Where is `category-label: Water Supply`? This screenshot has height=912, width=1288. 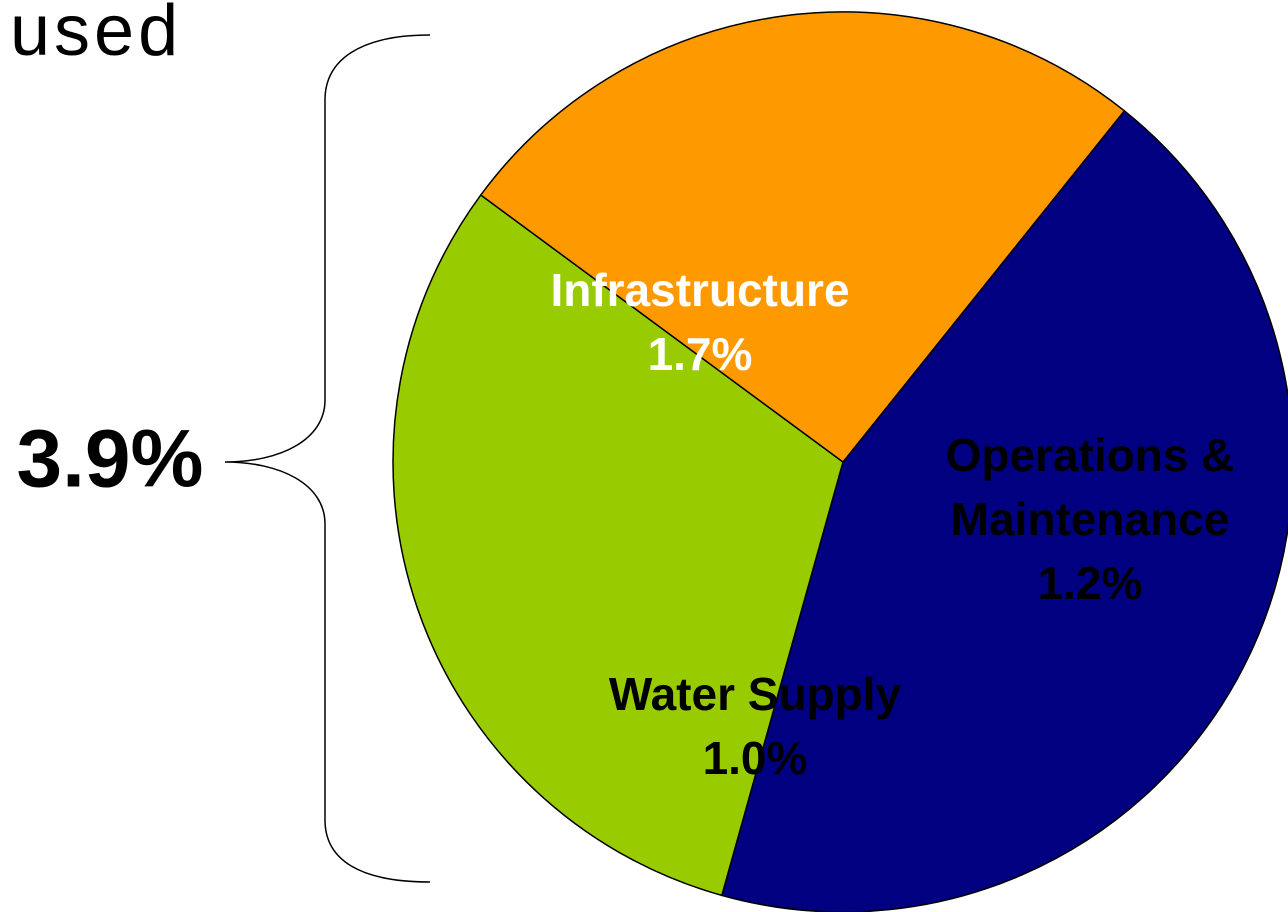
category-label: Water Supply is located at coordinates (755, 694).